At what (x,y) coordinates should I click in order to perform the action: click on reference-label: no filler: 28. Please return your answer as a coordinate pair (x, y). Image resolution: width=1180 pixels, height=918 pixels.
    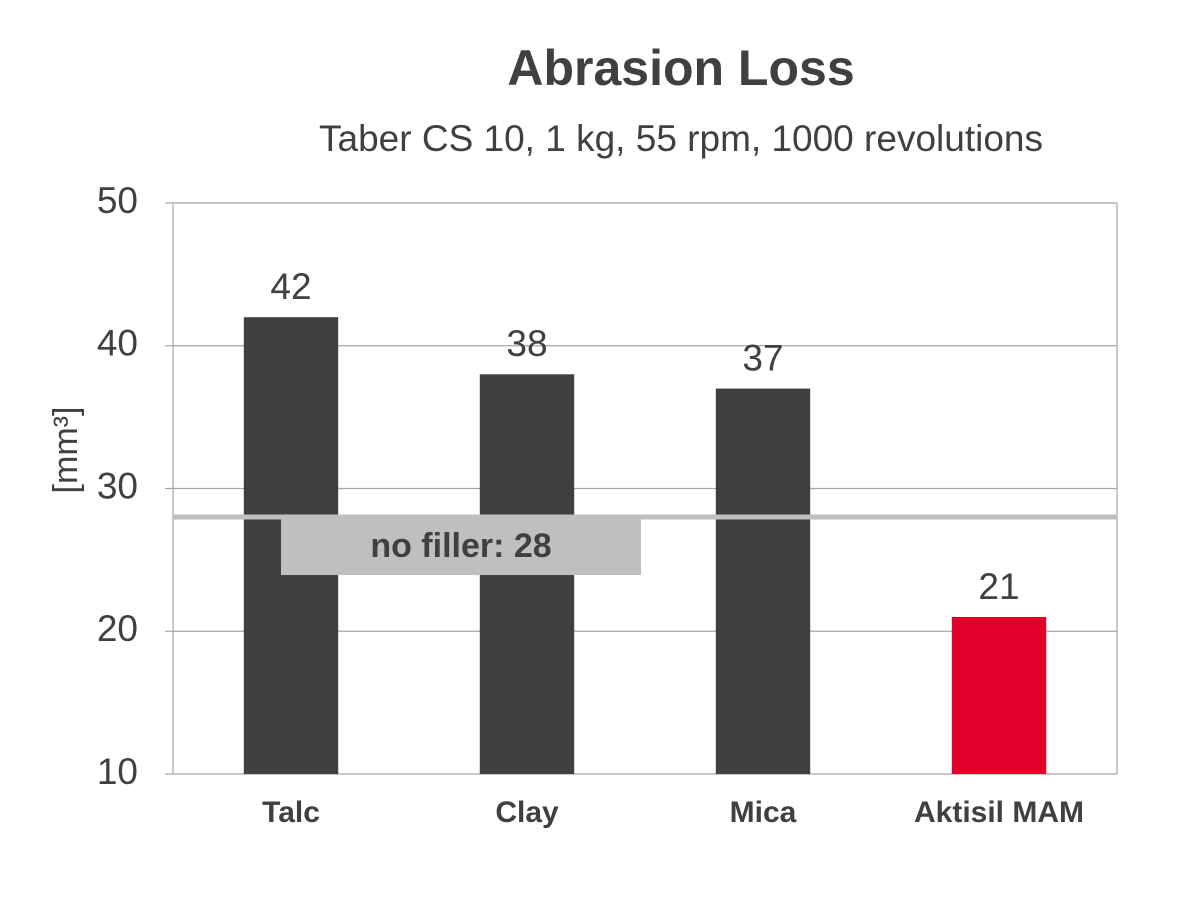
    Looking at the image, I should click on (460, 546).